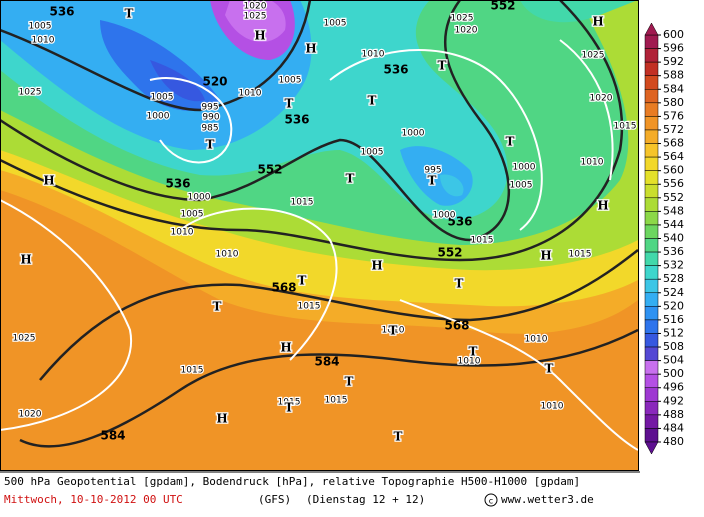  I want to click on footer-site: www.wetter3.de, so click(547, 499).